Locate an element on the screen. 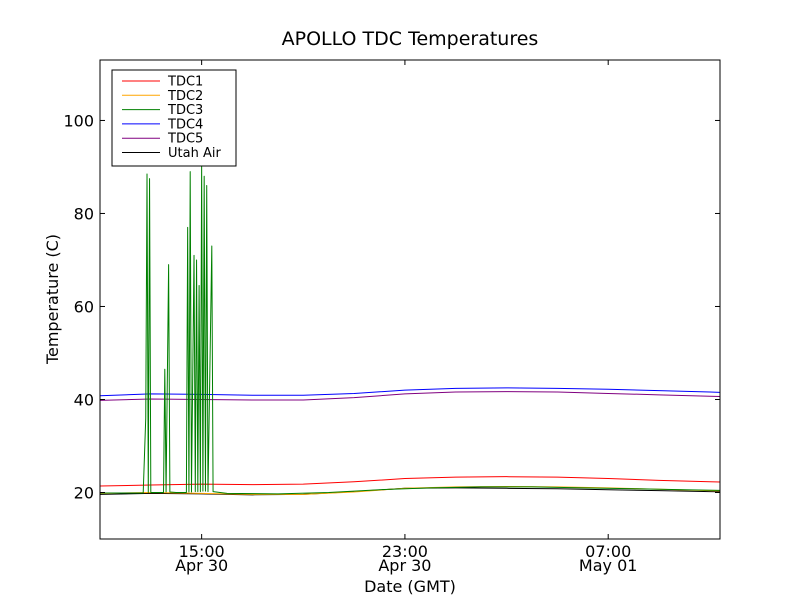 The width and height of the screenshot is (800, 600). legend-label-tdc4: TDC4 is located at coordinates (185, 124).